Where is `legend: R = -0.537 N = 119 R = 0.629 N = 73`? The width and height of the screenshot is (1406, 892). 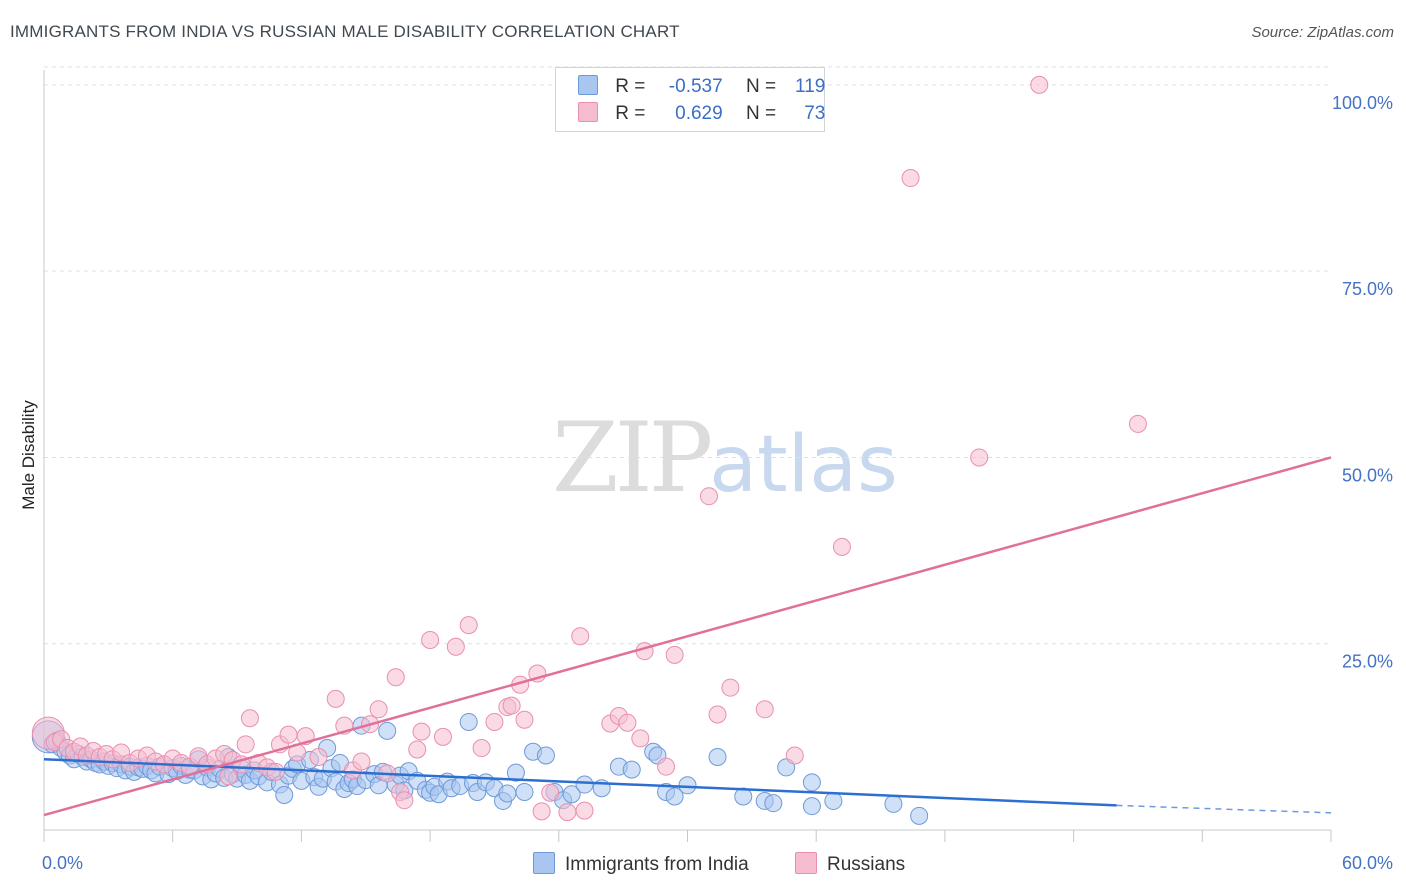
legend: R = -0.537 N = 119 R = 0.629 N = 73 is located at coordinates (690, 99).